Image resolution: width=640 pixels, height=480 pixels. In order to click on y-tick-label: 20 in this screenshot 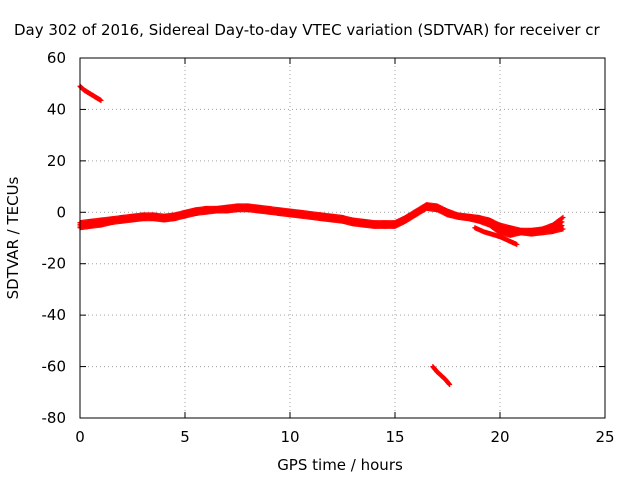, I will do `click(56, 161)`.